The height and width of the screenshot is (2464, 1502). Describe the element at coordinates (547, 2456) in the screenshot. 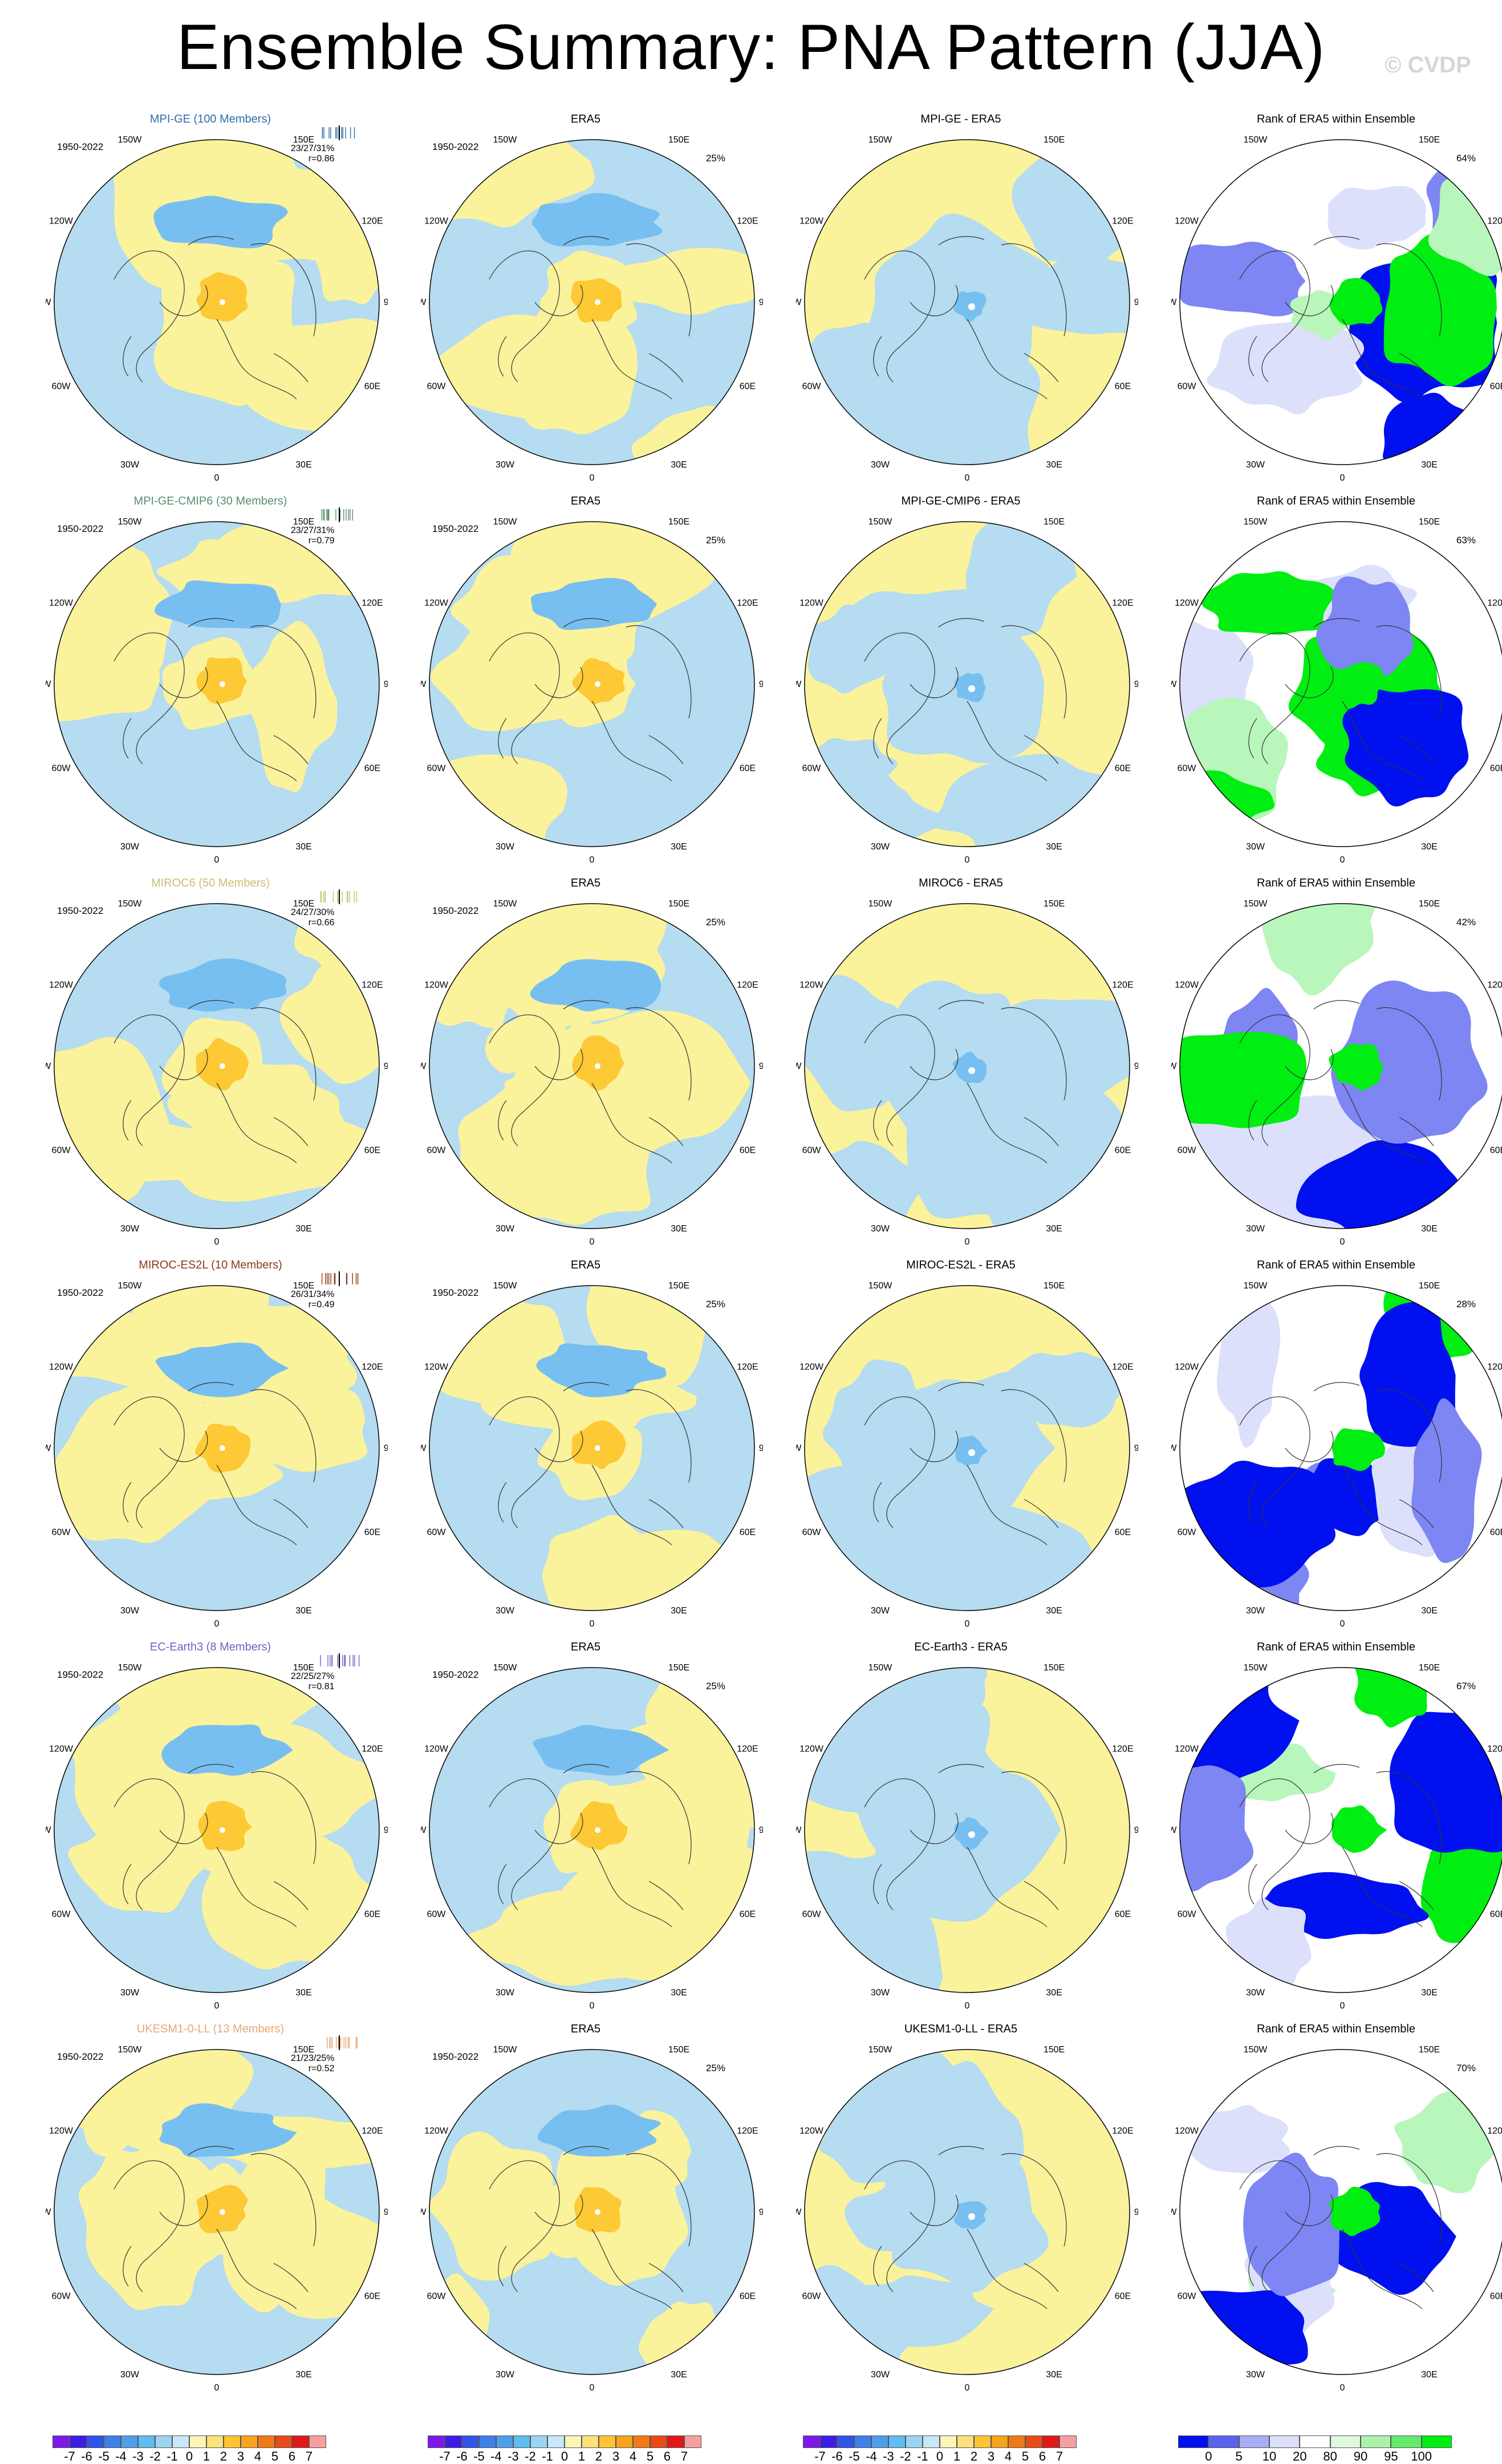

I see `colorbar-tick: -1` at that location.